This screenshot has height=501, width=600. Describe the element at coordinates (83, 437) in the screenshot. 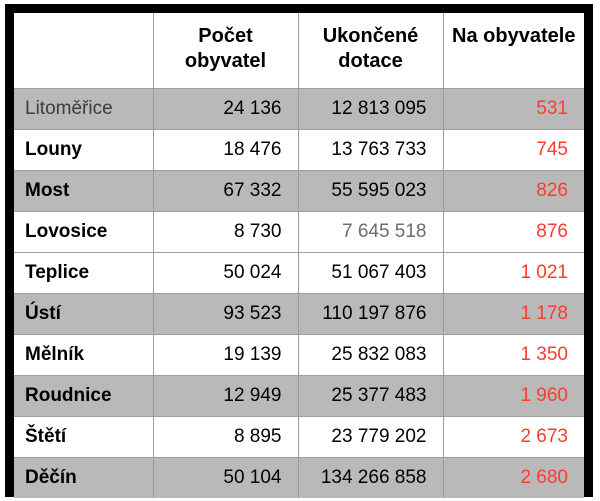

I see `city-cell: Štětí` at that location.